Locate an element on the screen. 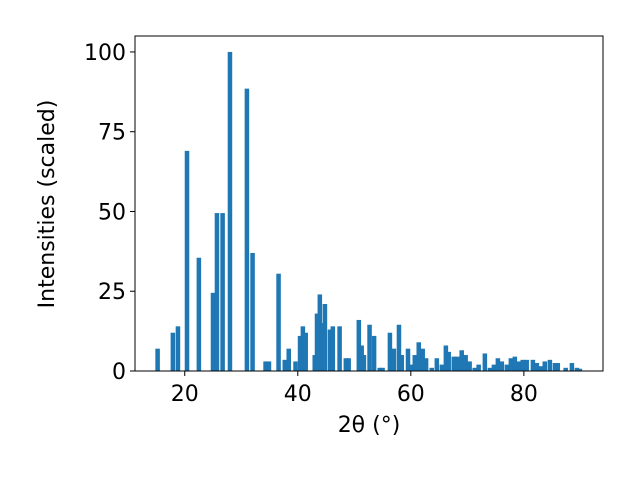 This screenshot has height=480, width=640. y-tick-label: 0 is located at coordinates (119, 372).